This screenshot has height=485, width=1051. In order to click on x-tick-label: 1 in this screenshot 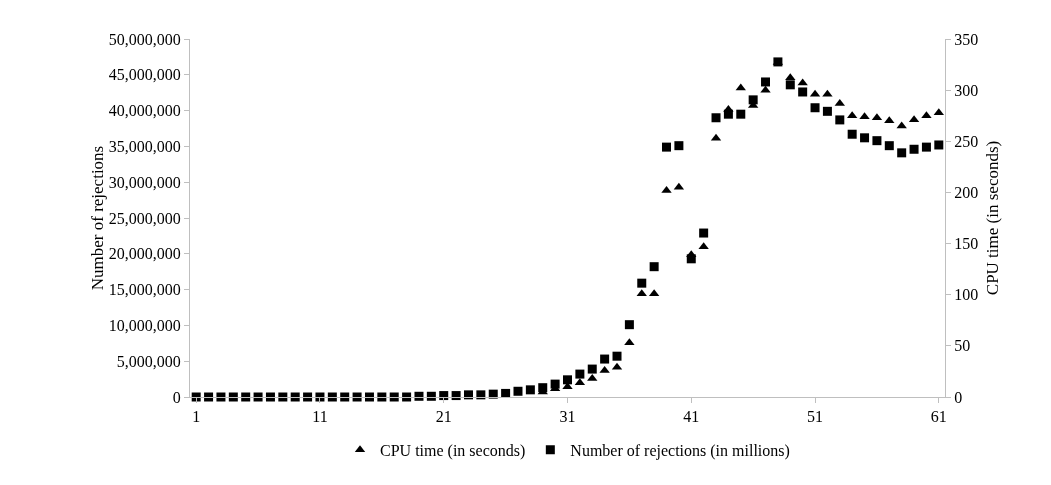, I will do `click(196, 417)`.